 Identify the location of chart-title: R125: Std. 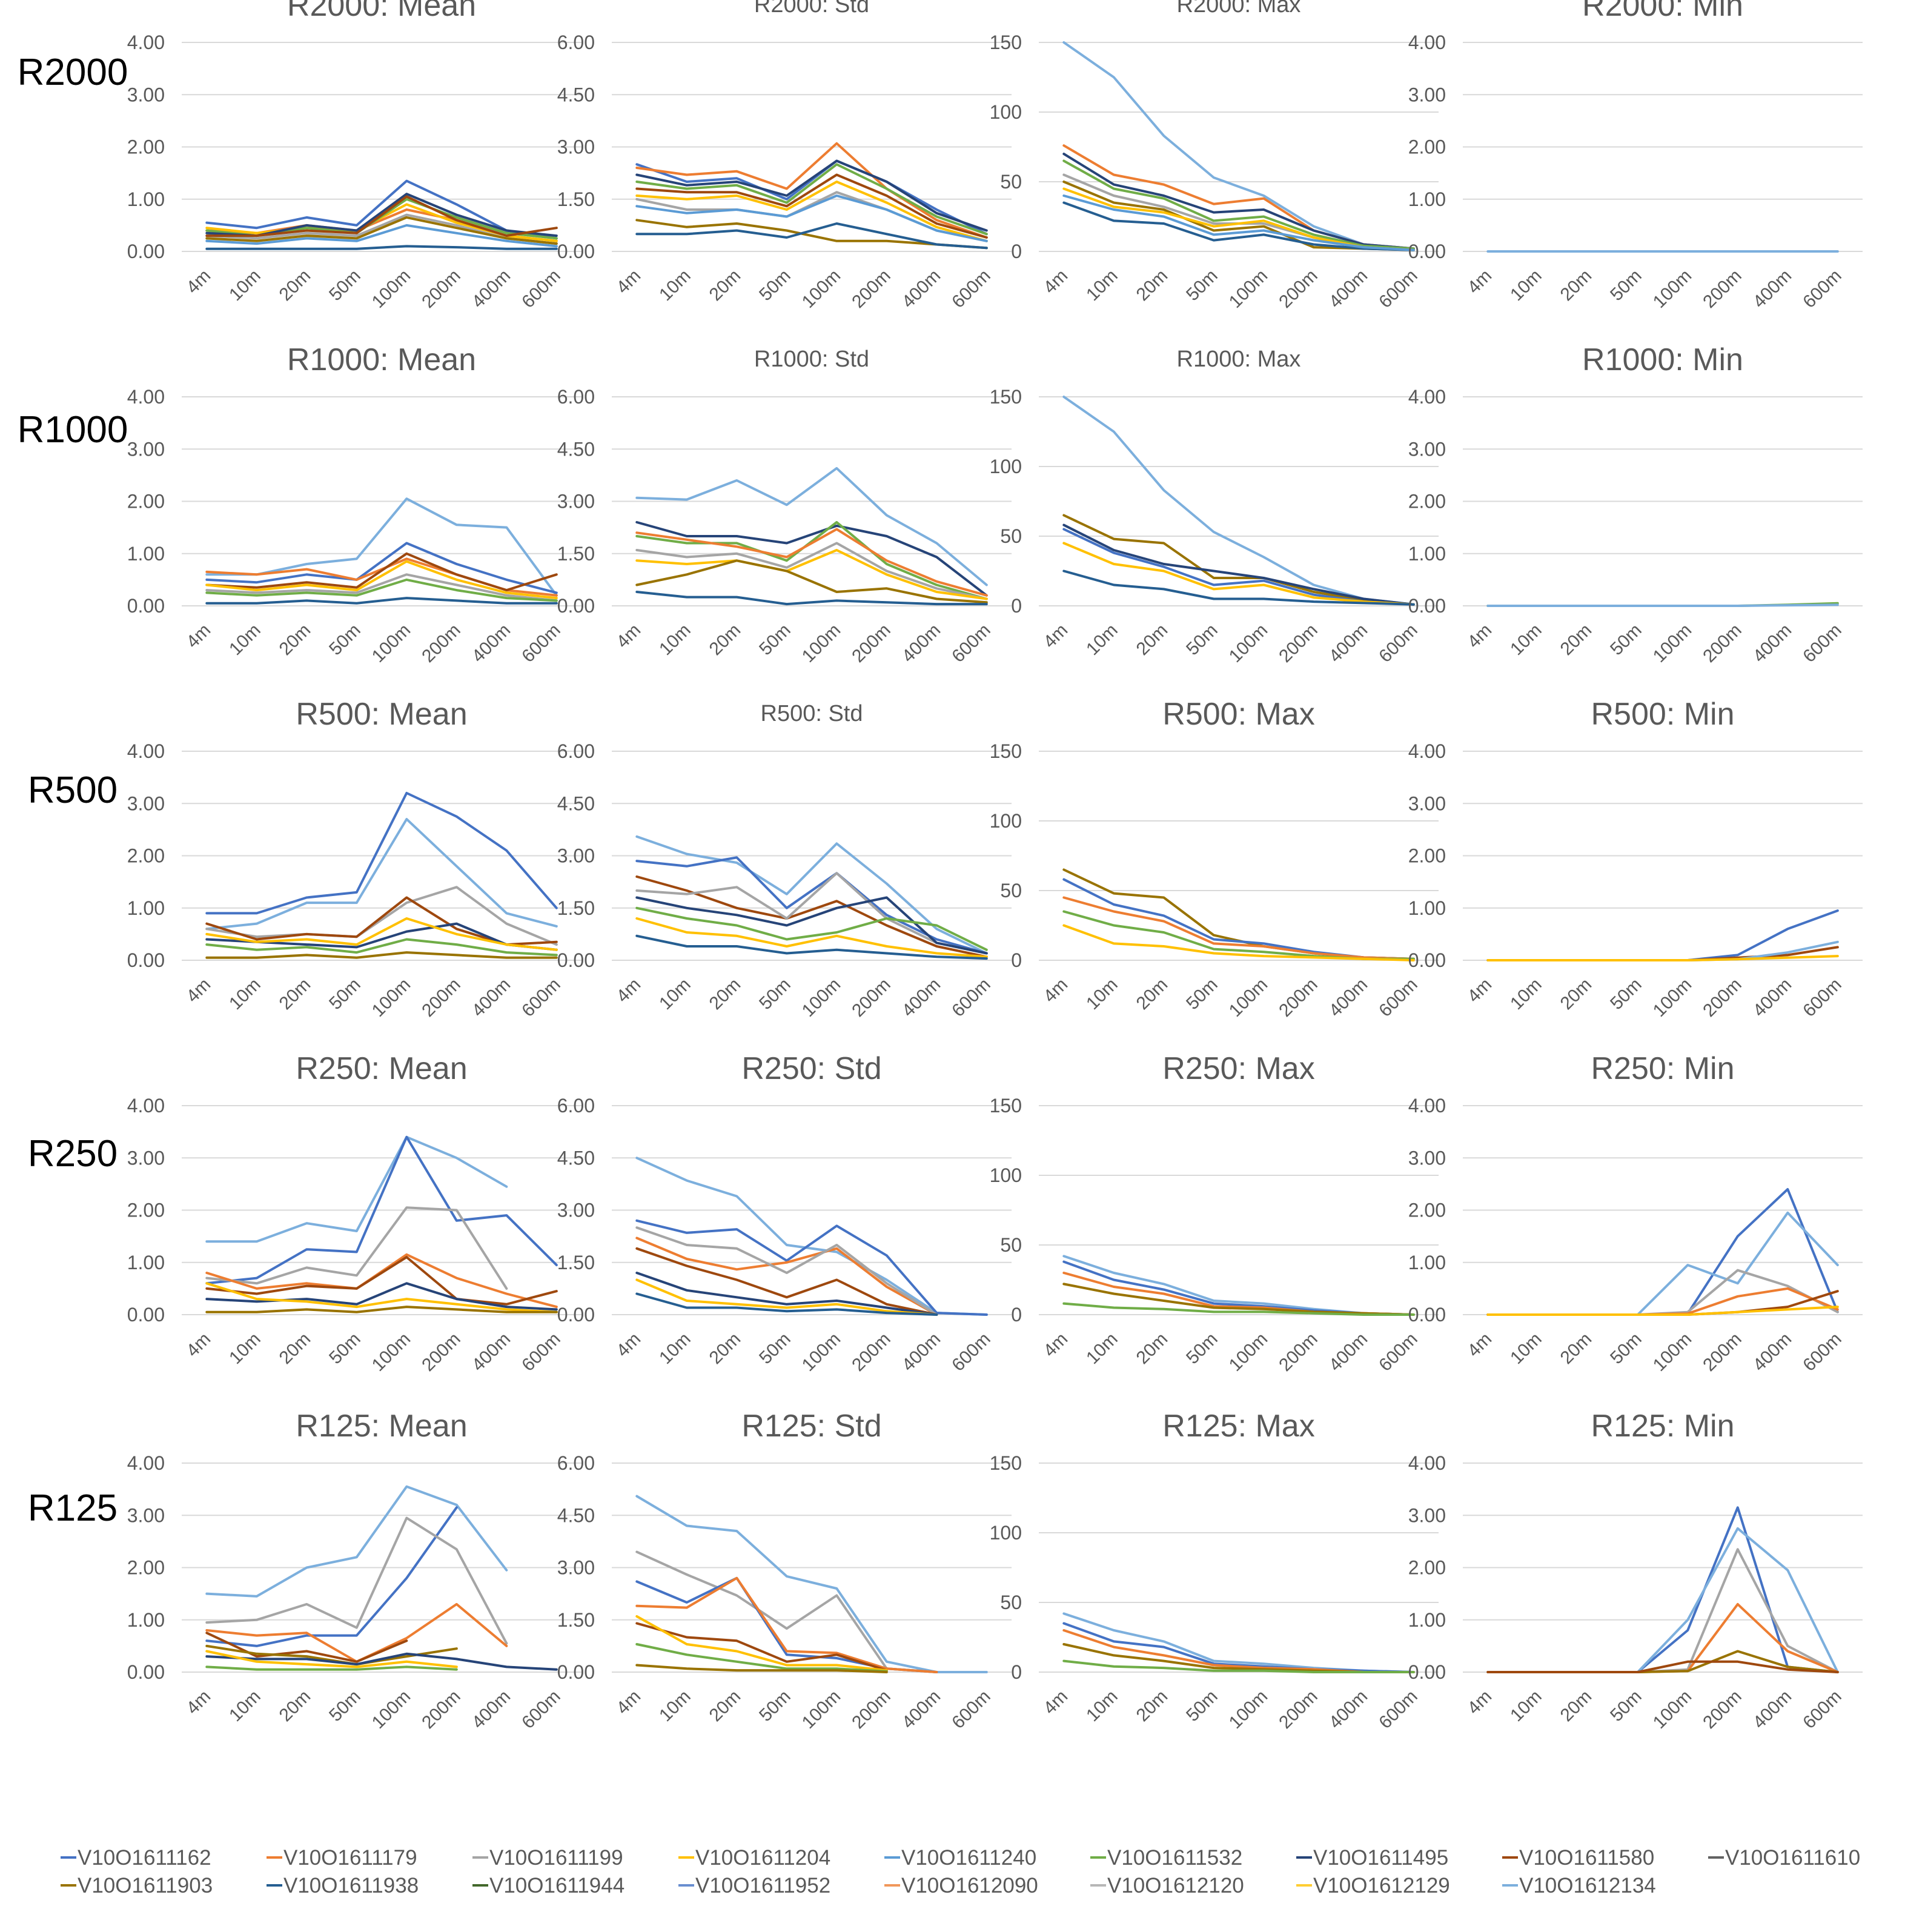
(811, 1427).